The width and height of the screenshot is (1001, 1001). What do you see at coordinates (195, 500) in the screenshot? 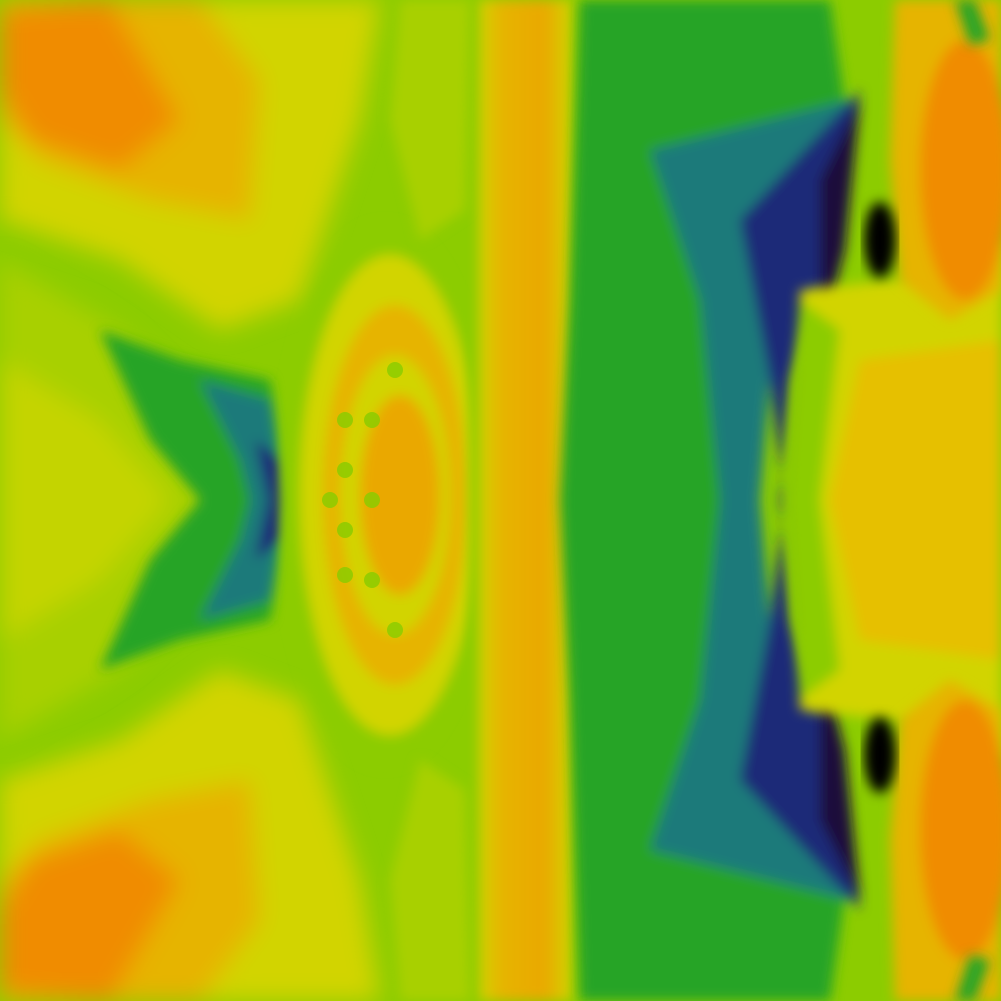
I see `left-dark-notch` at bounding box center [195, 500].